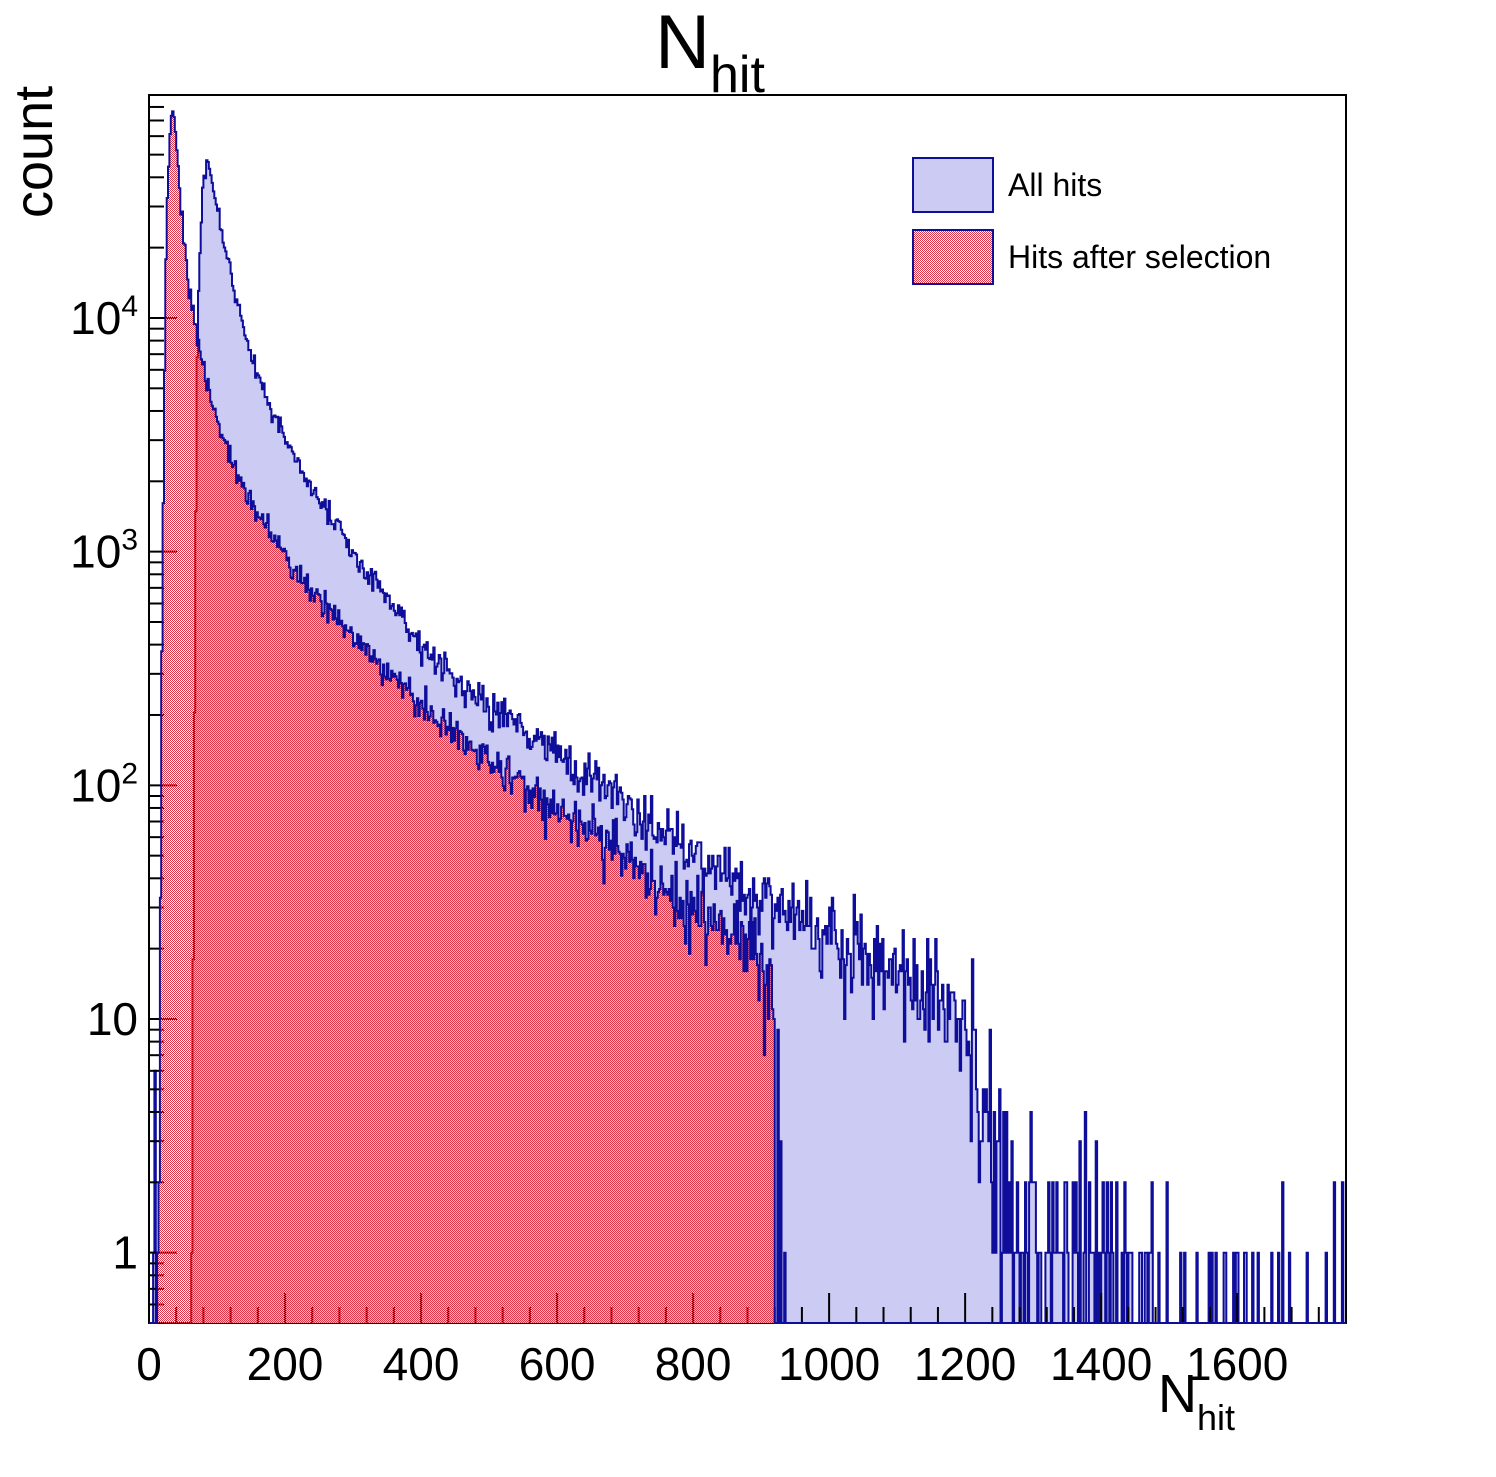  What do you see at coordinates (953, 257) in the screenshot?
I see `legend-swatch-selection` at bounding box center [953, 257].